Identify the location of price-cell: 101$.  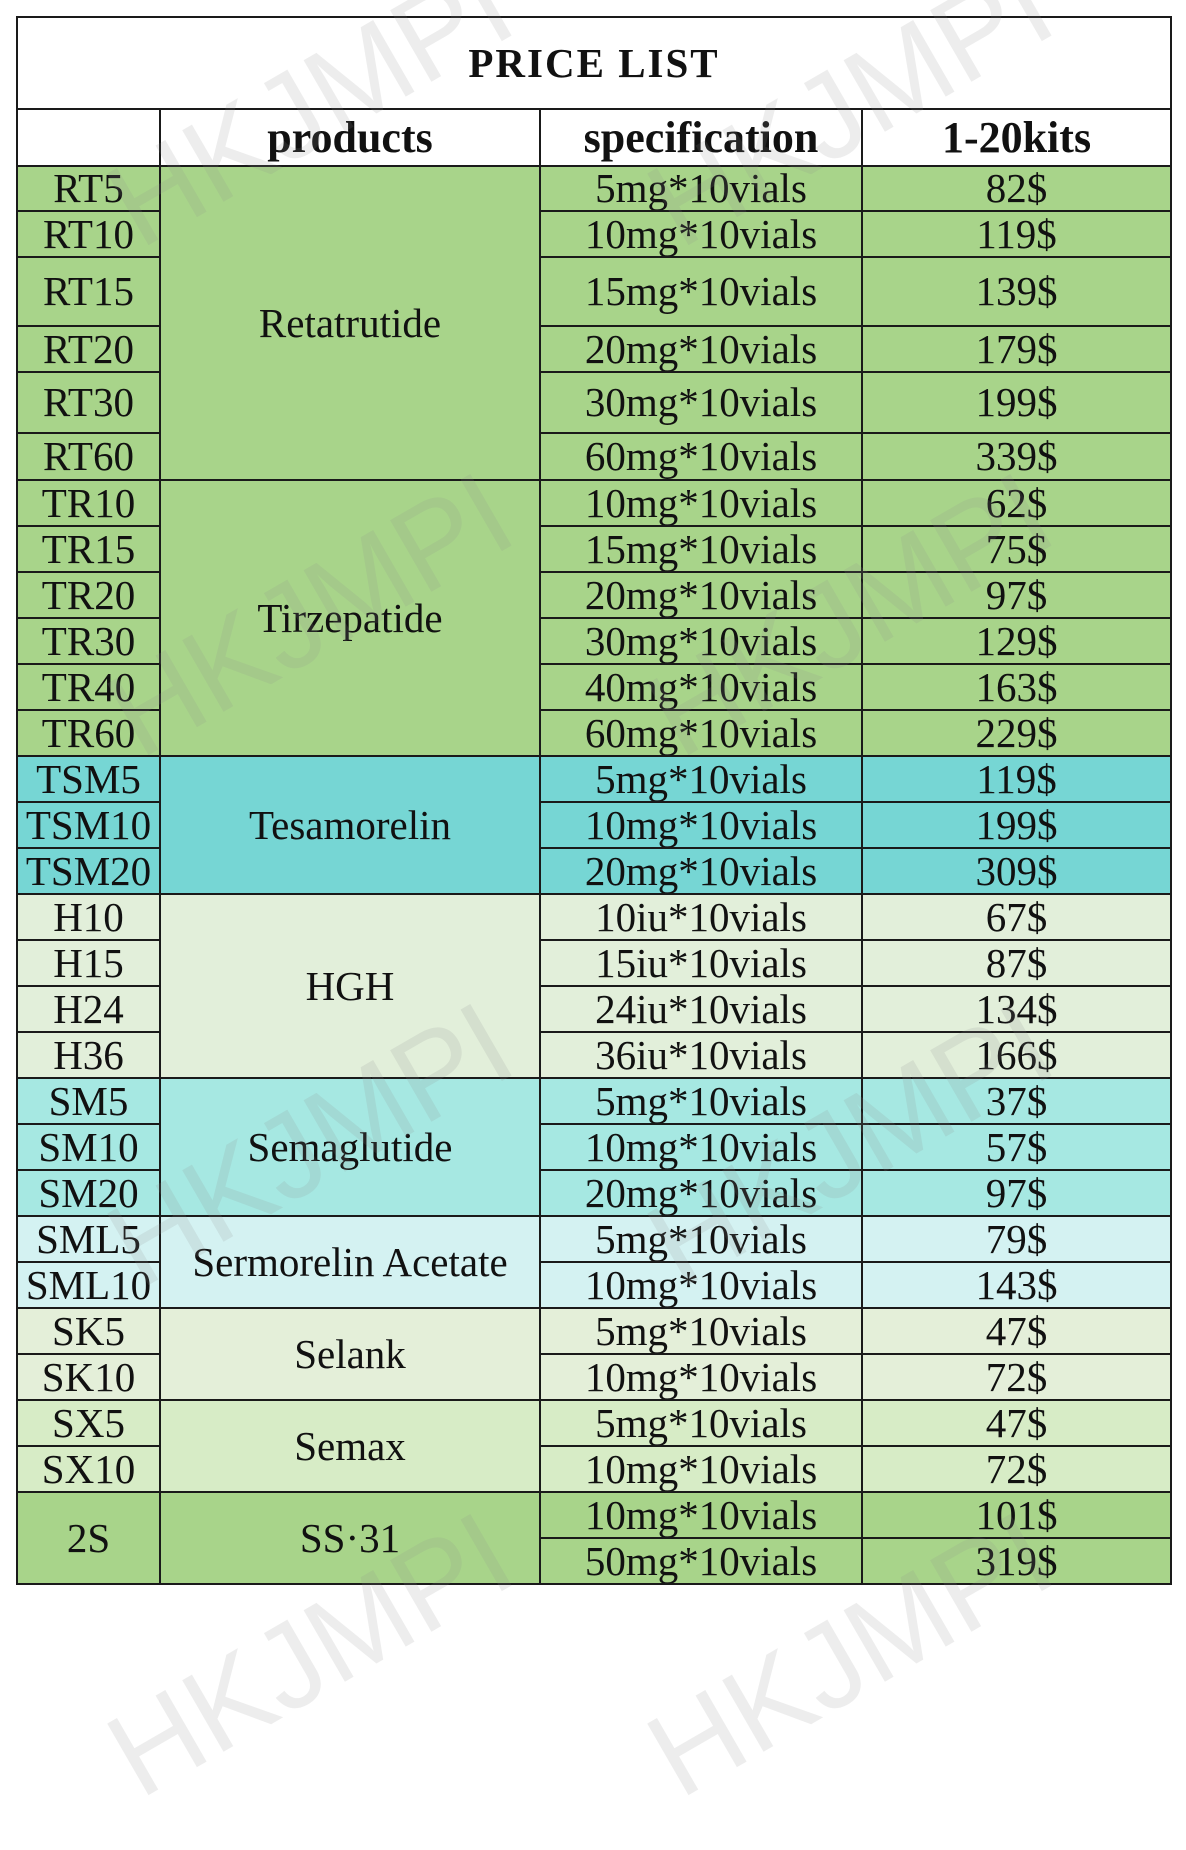
(1016, 1515).